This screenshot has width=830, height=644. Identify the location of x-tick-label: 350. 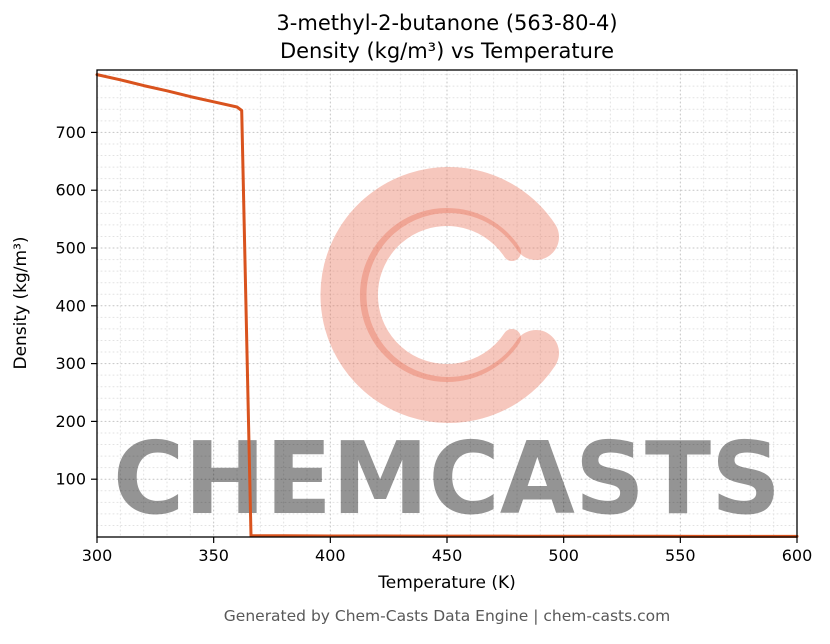
(213, 555).